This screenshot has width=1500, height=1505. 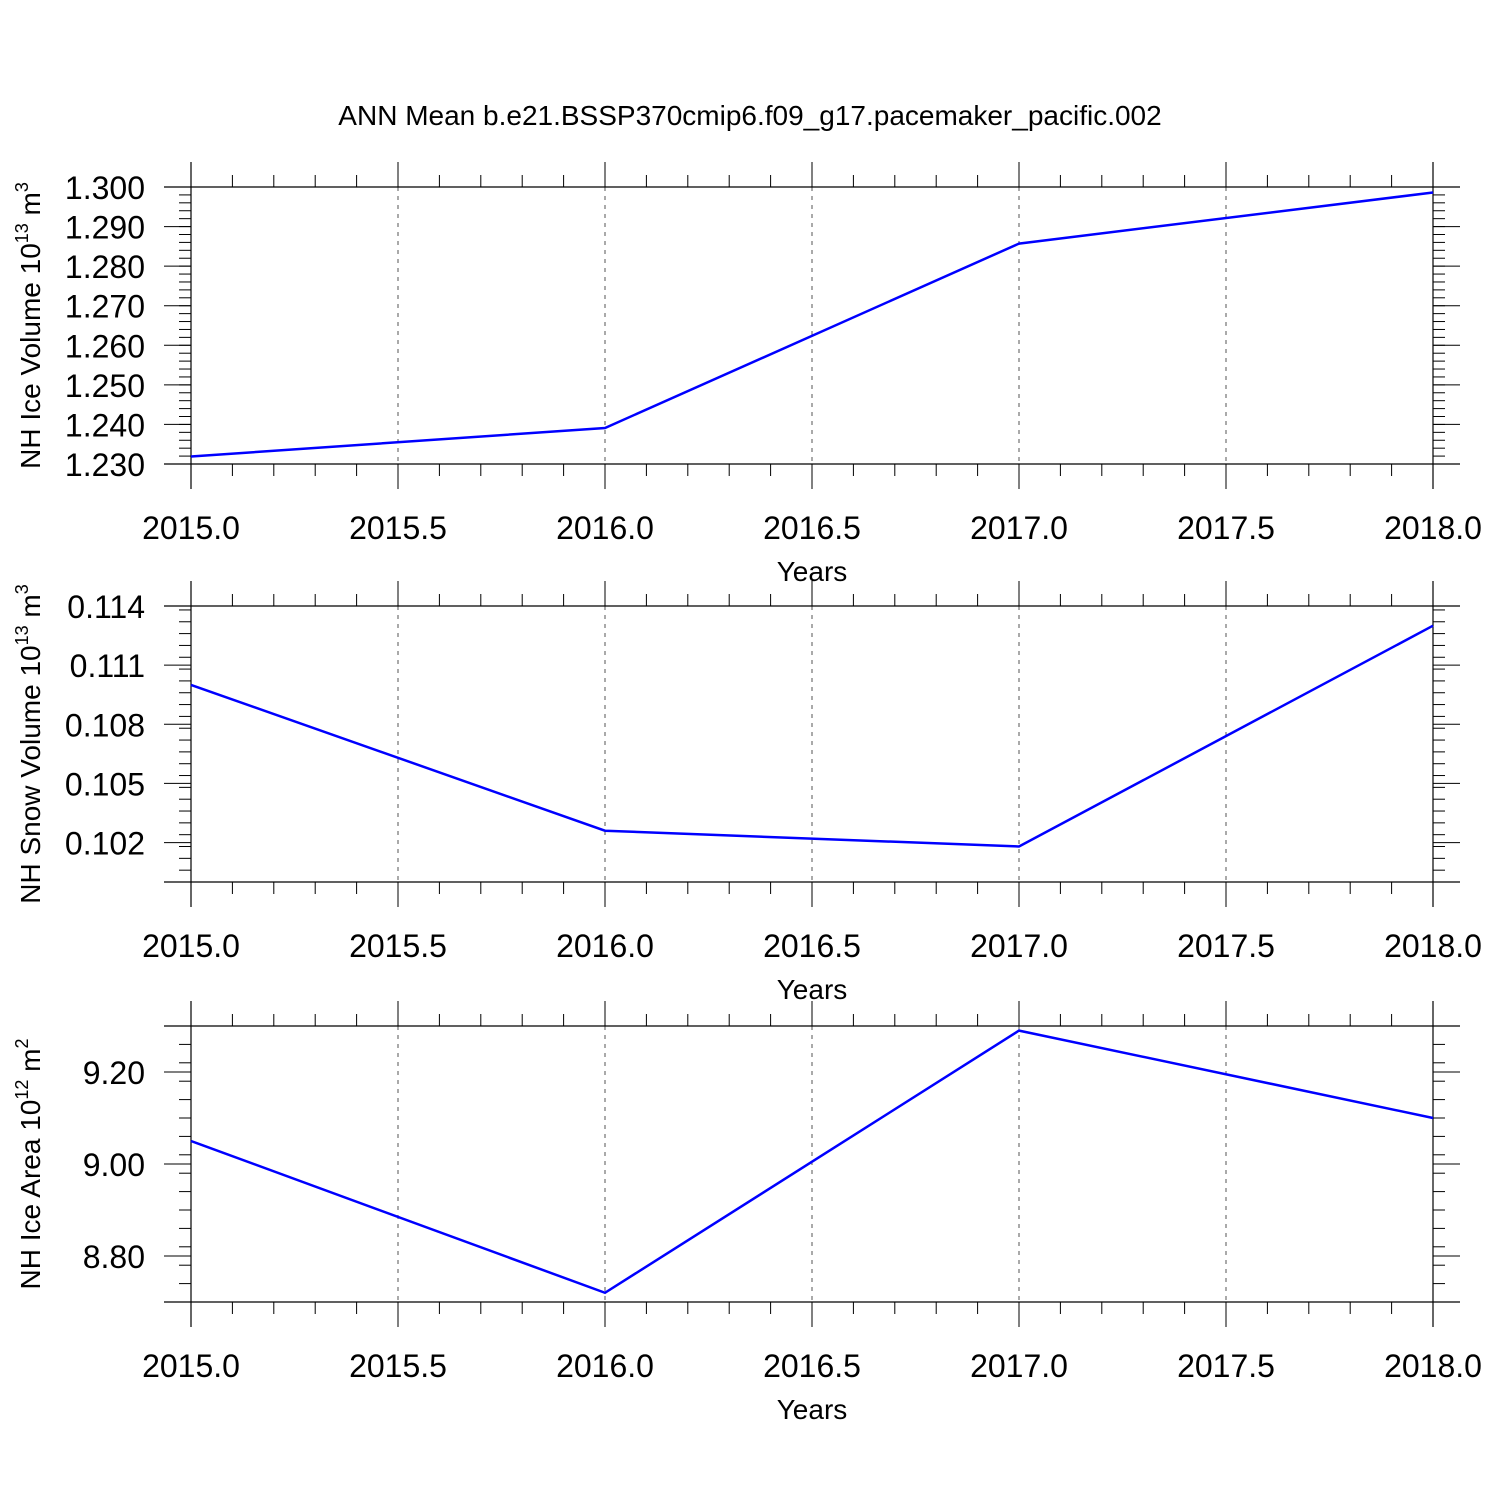 What do you see at coordinates (30, 774) in the screenshot?
I see `y-axis-label-base: NH Snow Volume 10` at bounding box center [30, 774].